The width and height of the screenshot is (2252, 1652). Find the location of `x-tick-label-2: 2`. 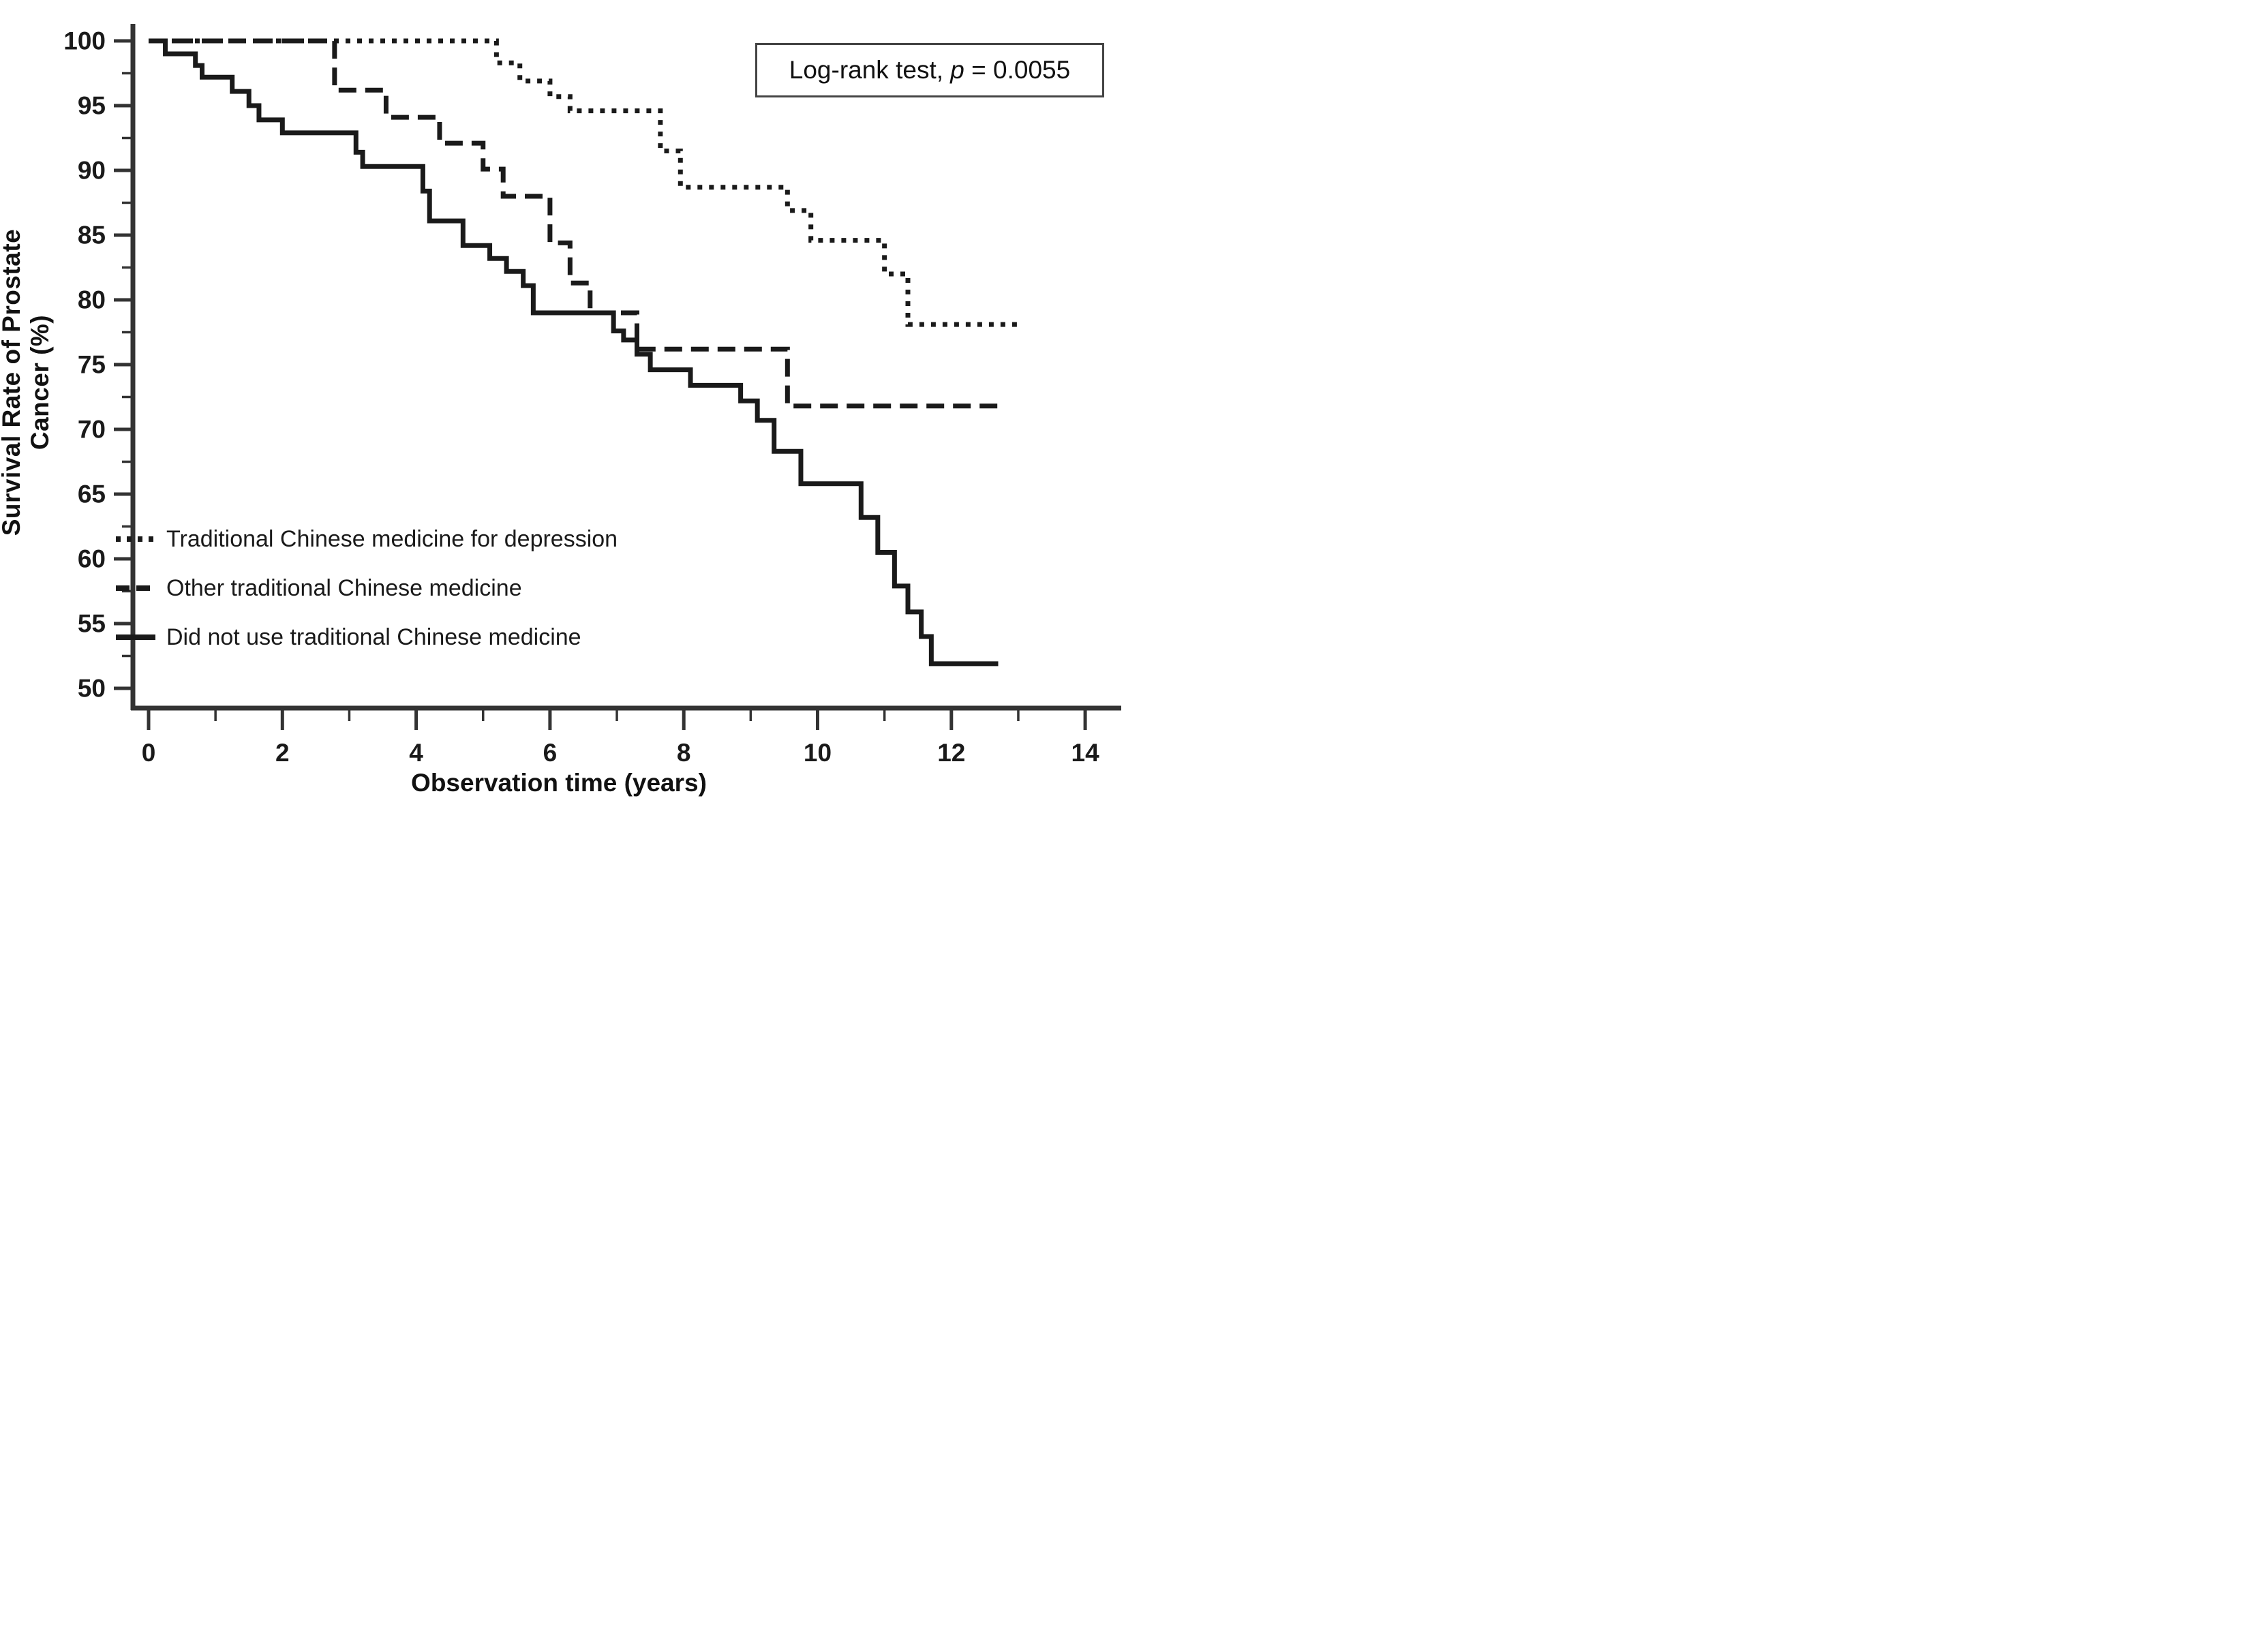

x-tick-label-2: 2 is located at coordinates (282, 753).